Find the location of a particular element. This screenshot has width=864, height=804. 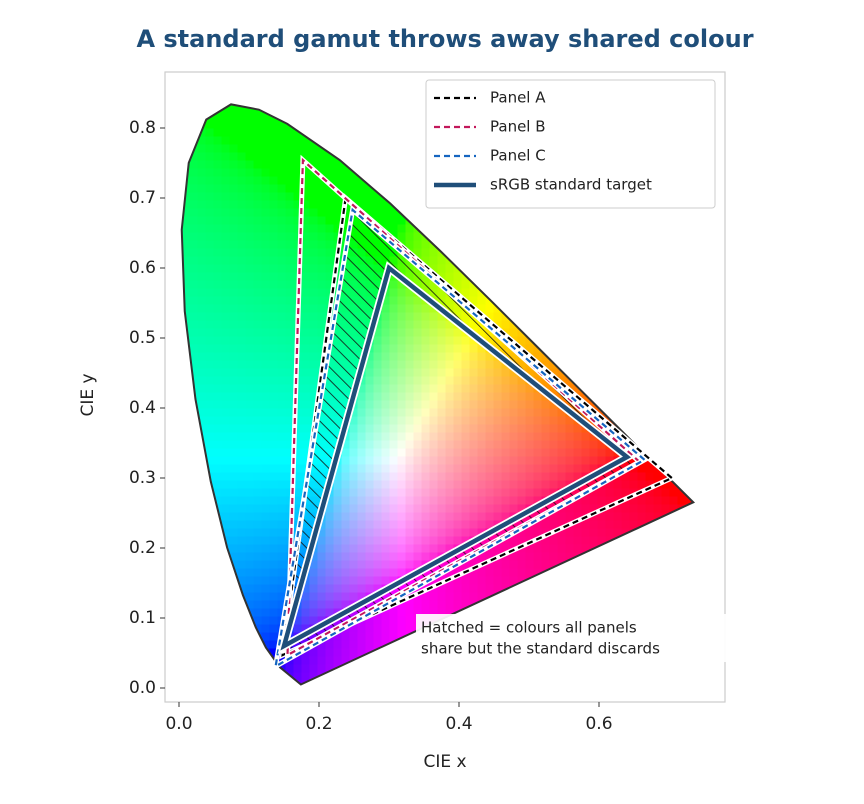

x-tick-label: 0.0 is located at coordinates (178, 724).